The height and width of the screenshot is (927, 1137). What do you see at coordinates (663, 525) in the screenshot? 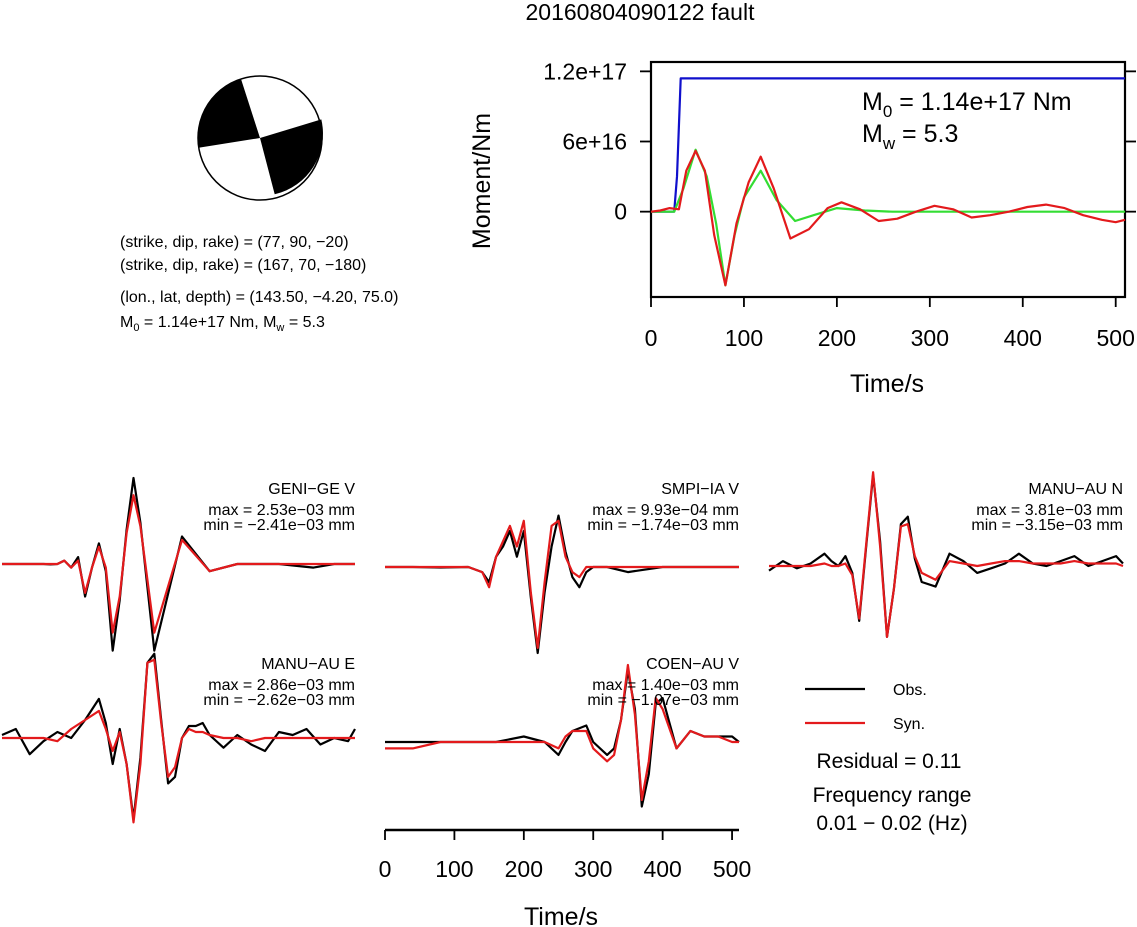
I see `amplitude-min: min = −1.74e−03 mm` at bounding box center [663, 525].